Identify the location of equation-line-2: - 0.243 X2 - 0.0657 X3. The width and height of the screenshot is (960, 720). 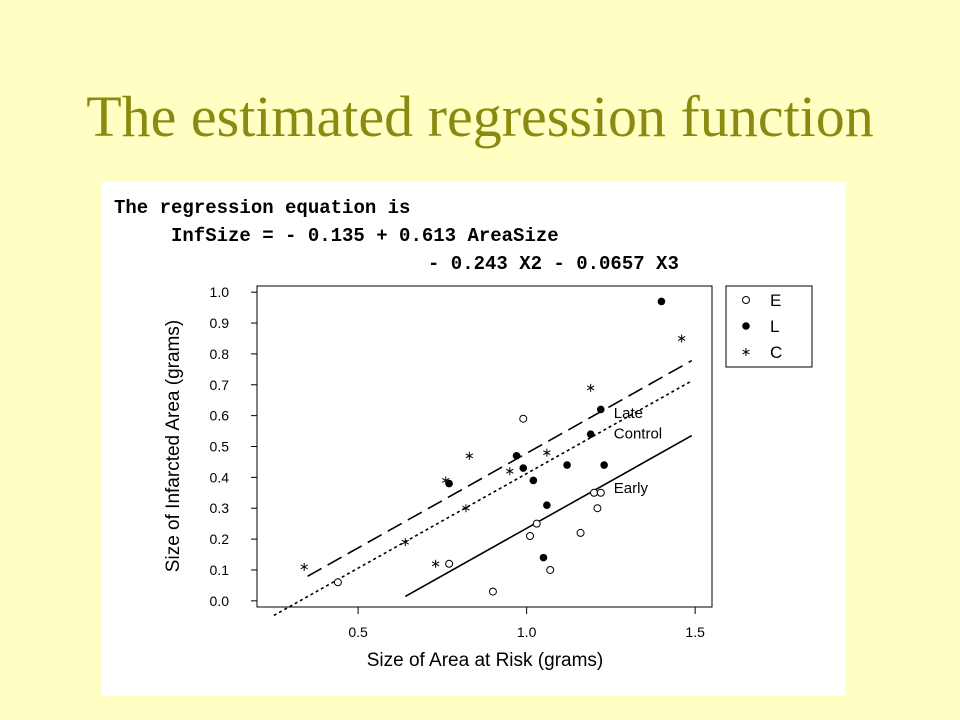
(553, 264).